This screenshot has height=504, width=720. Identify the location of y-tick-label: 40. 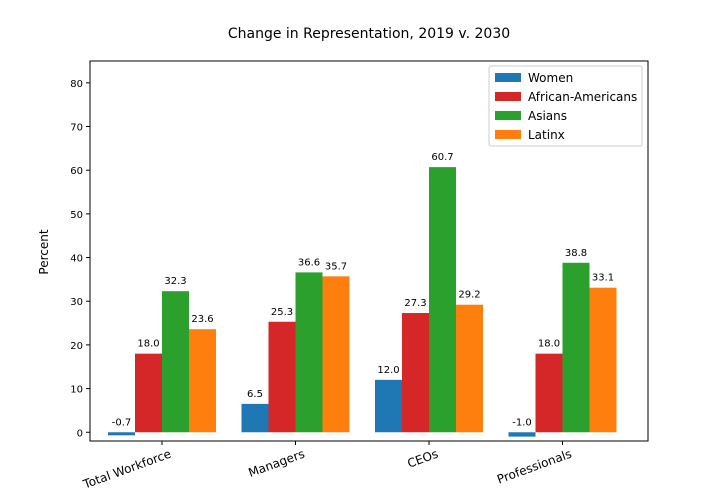
(76, 259).